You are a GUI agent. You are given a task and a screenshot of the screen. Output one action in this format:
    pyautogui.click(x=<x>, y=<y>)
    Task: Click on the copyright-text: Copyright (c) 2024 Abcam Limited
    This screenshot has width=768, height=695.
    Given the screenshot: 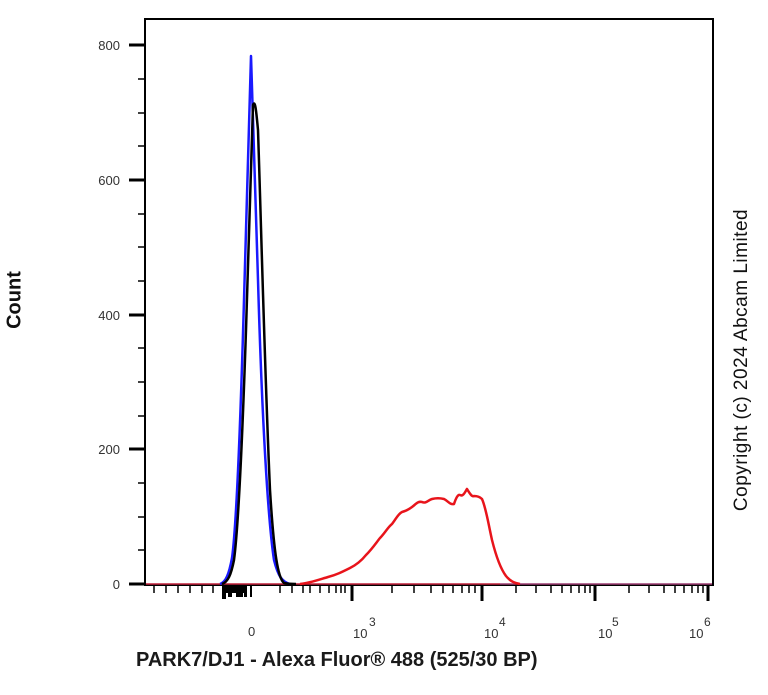 What is the action you would take?
    pyautogui.click(x=741, y=360)
    